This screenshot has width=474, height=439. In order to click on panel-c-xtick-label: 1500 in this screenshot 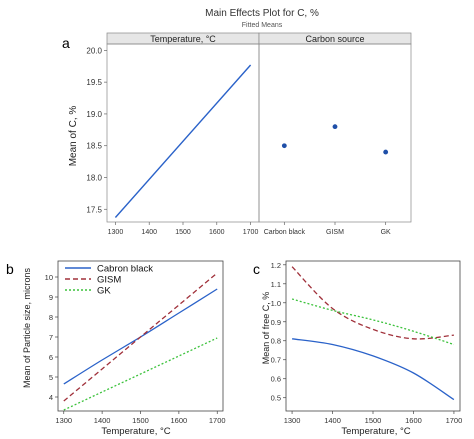, I will do `click(373, 420)`.